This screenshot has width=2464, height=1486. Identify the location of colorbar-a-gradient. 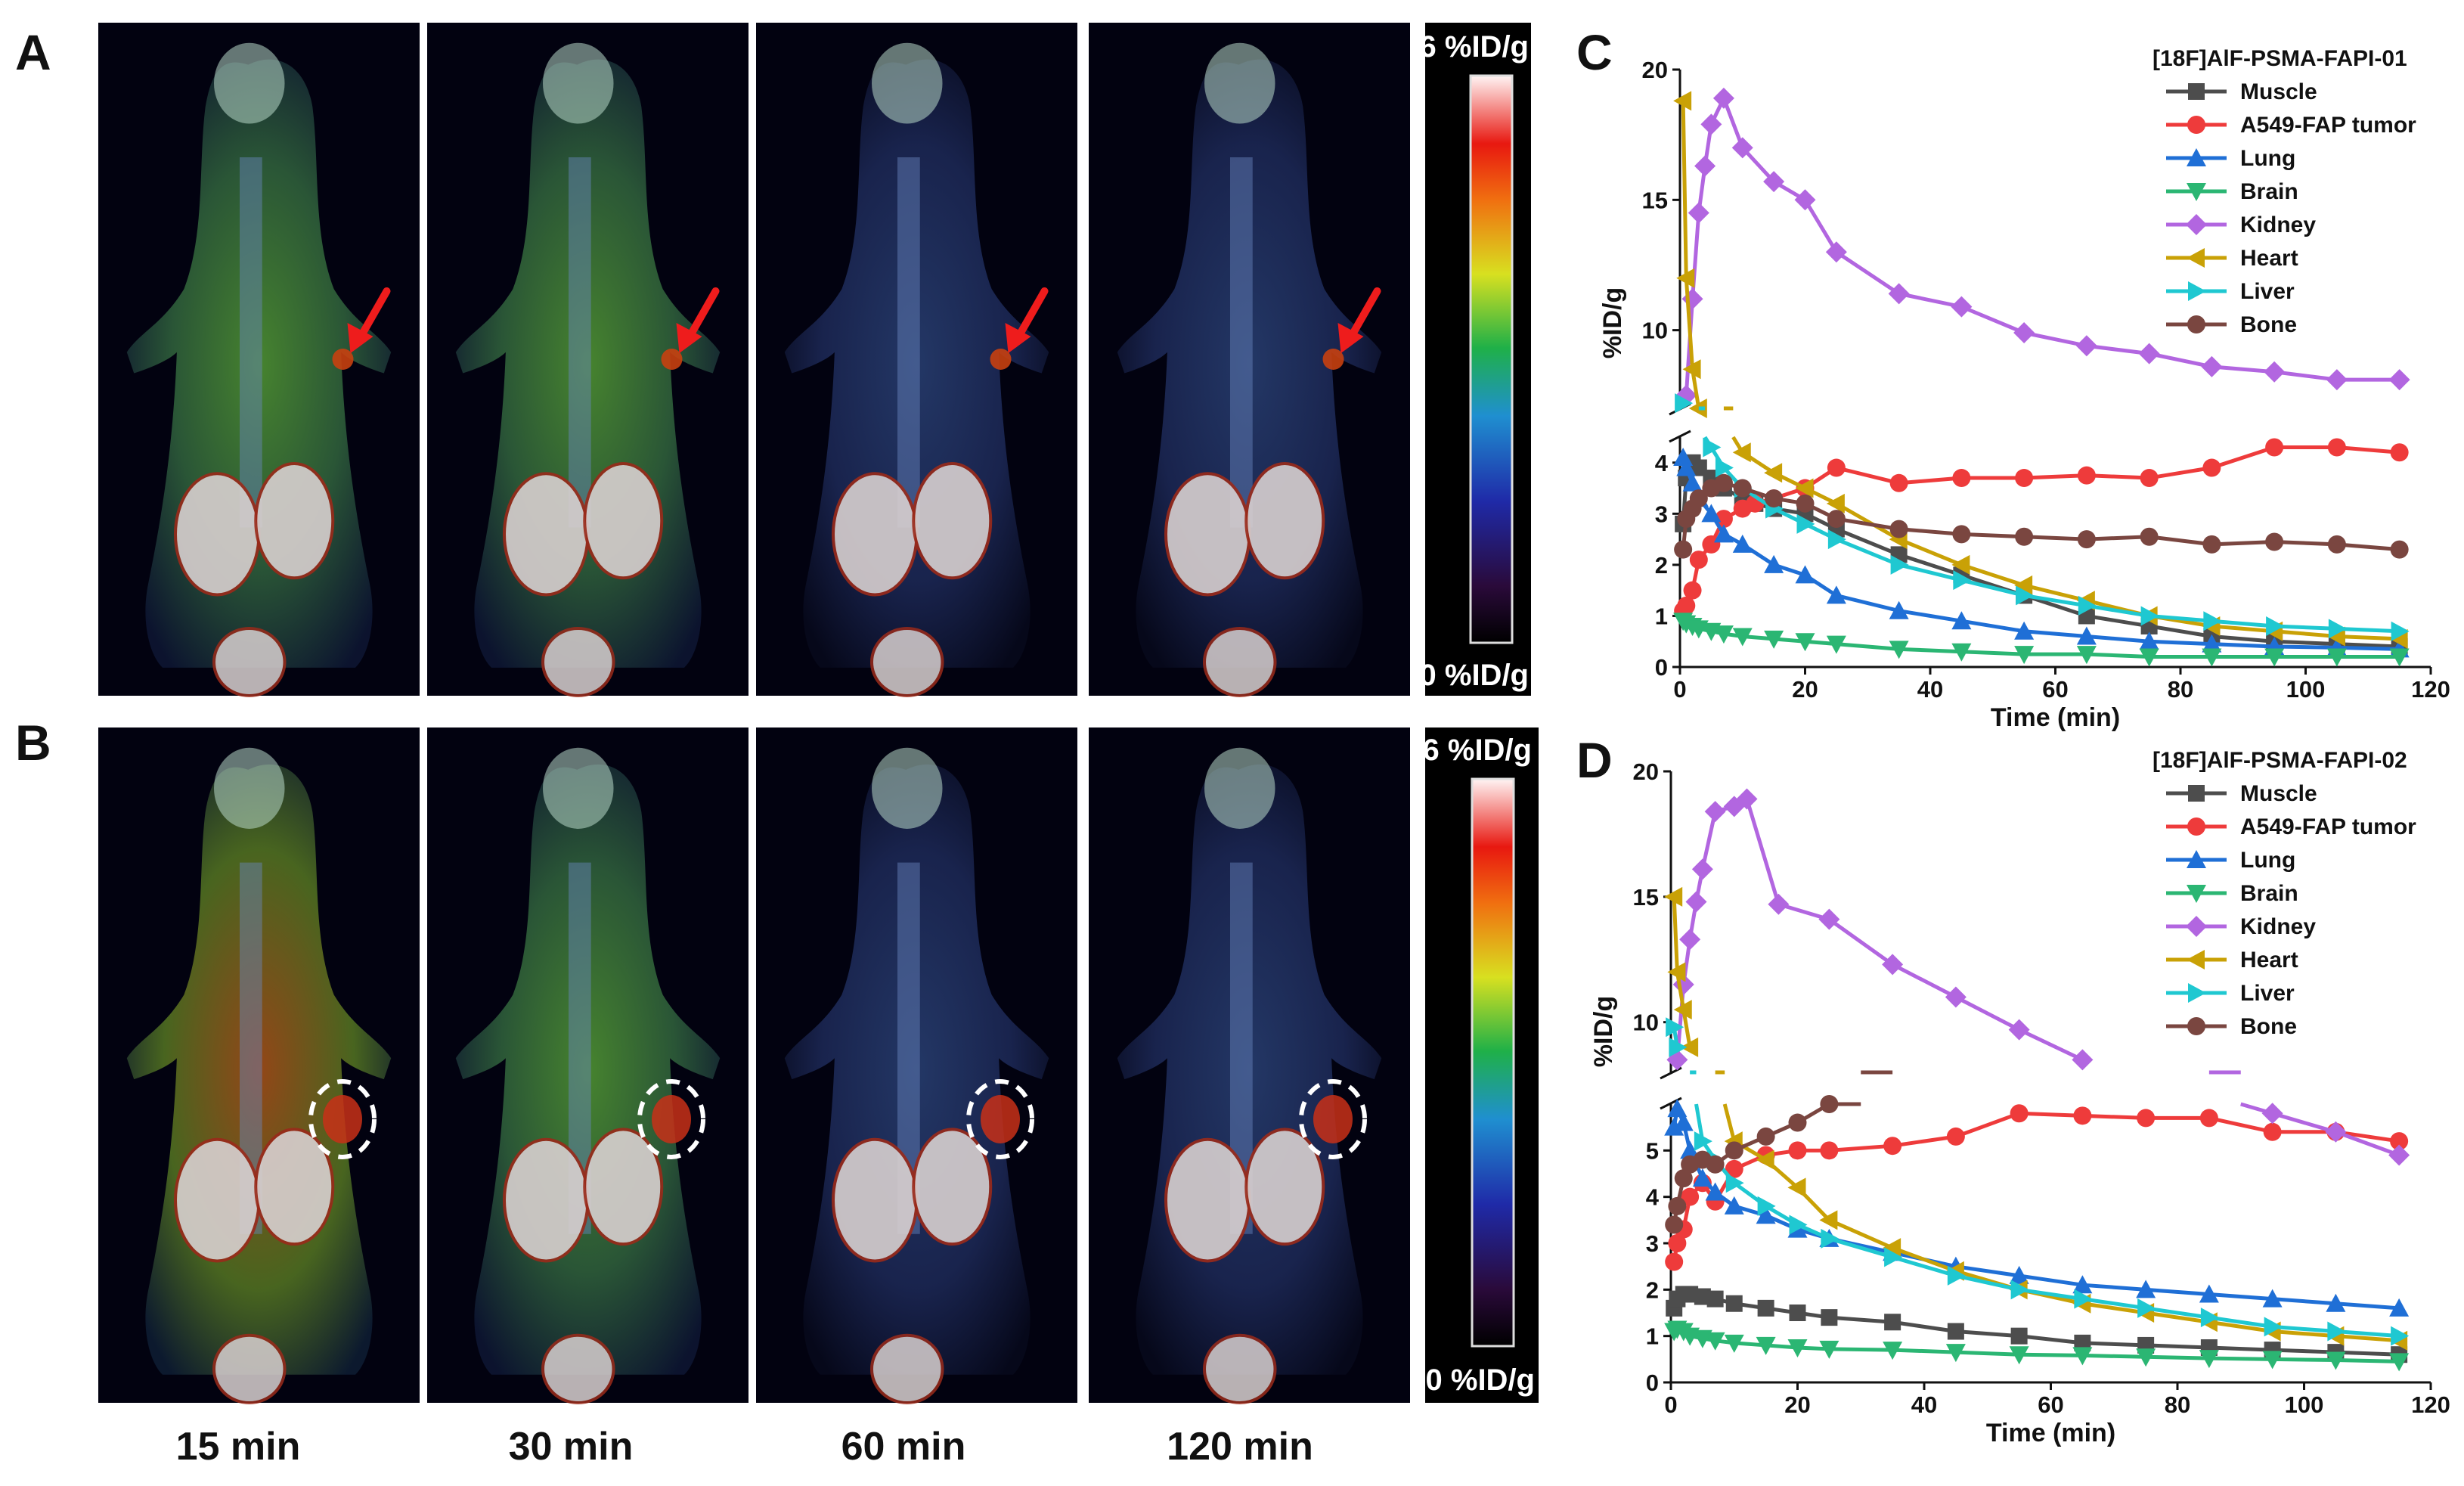
(1491, 359).